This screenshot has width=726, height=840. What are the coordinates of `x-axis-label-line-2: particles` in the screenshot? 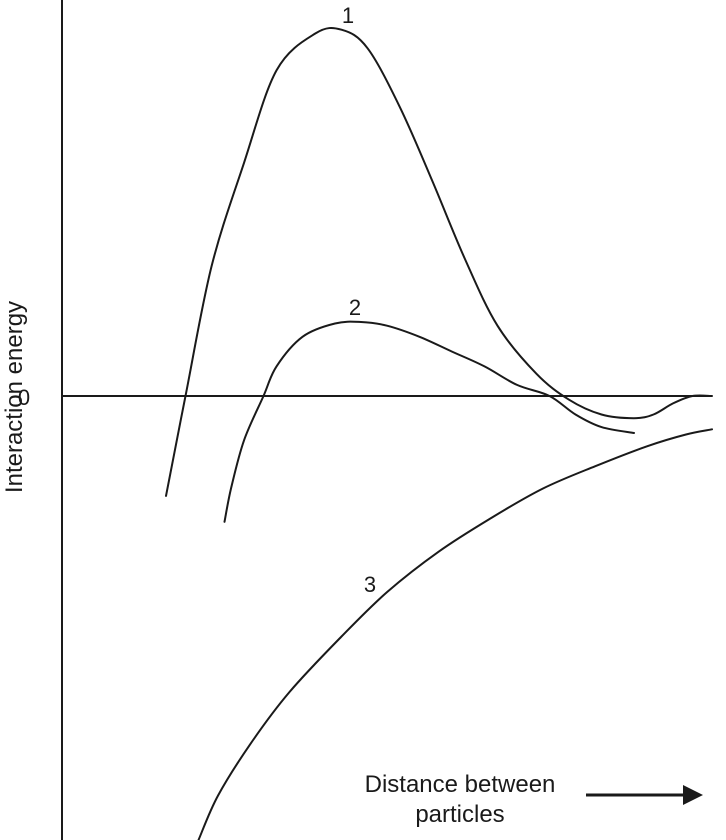 It's located at (459, 814).